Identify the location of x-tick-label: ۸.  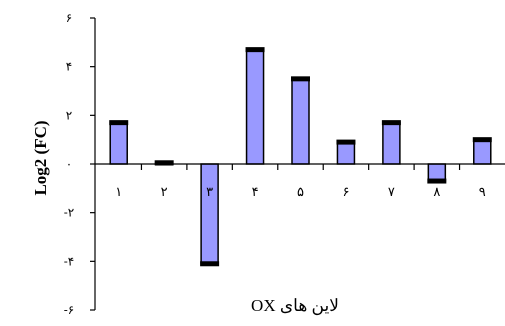
(436, 192).